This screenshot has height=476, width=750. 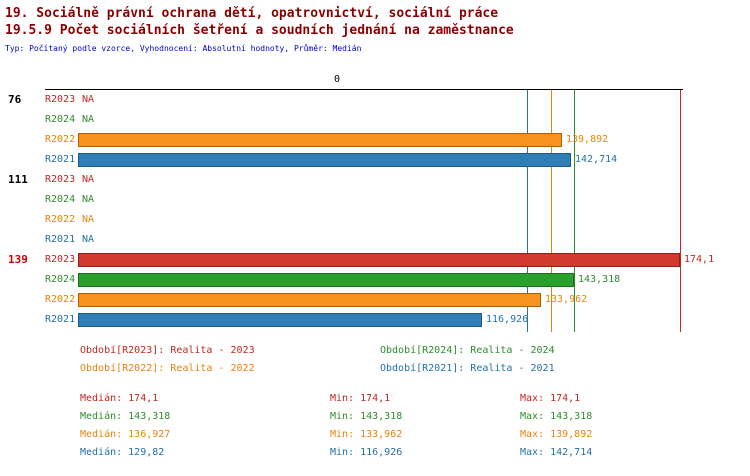 What do you see at coordinates (551, 211) in the screenshot?
I see `median-line-R2022` at bounding box center [551, 211].